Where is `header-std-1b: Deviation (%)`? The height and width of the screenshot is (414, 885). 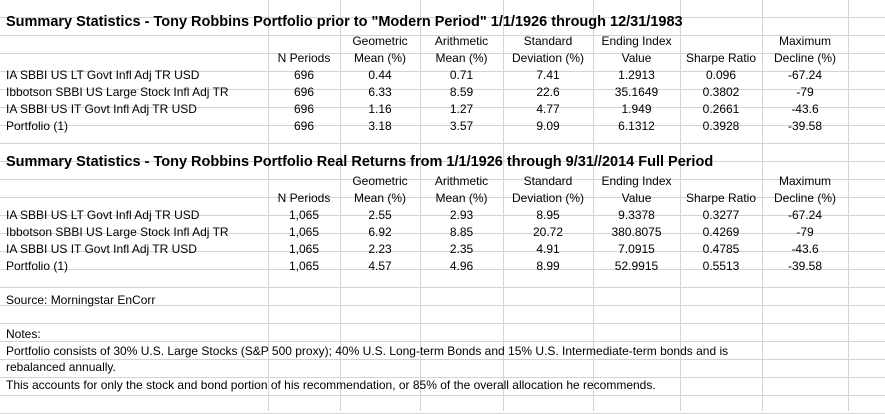 header-std-1b: Deviation (%) is located at coordinates (548, 58).